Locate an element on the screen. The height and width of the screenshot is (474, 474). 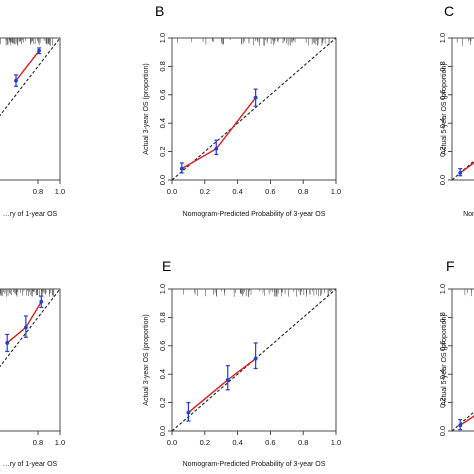
panel-a: 0.8 1.0 …ry of 1-year OS is located at coordinates (32, 127).